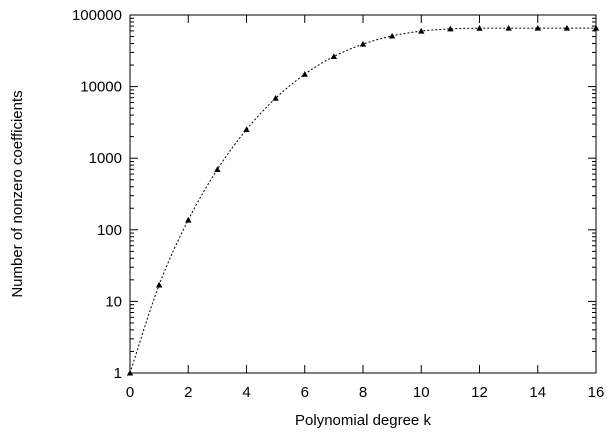 The height and width of the screenshot is (434, 607). What do you see at coordinates (537, 392) in the screenshot?
I see `x-tick-label: 14` at bounding box center [537, 392].